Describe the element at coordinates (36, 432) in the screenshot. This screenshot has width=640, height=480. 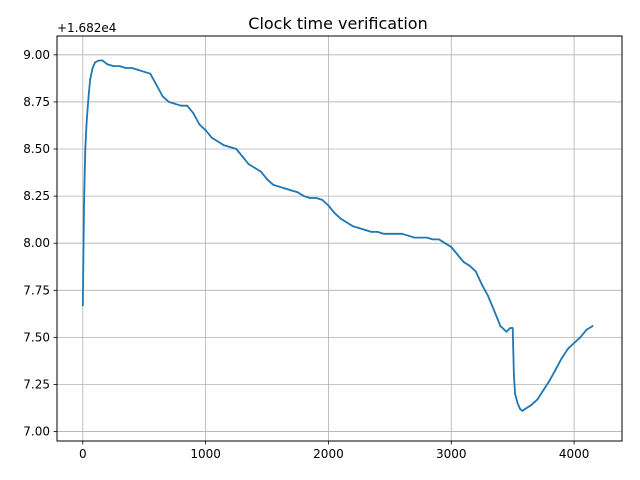
I see `y-tick-label: 7.00` at that location.